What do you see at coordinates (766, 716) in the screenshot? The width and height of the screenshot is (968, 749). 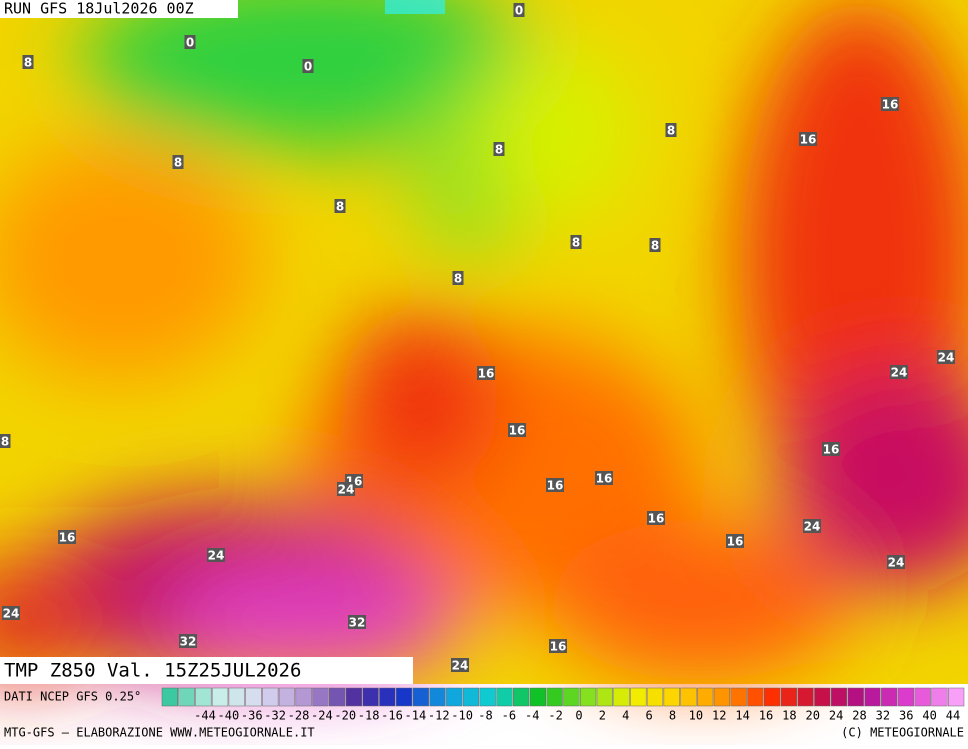 I see `scale-label: 16` at bounding box center [766, 716].